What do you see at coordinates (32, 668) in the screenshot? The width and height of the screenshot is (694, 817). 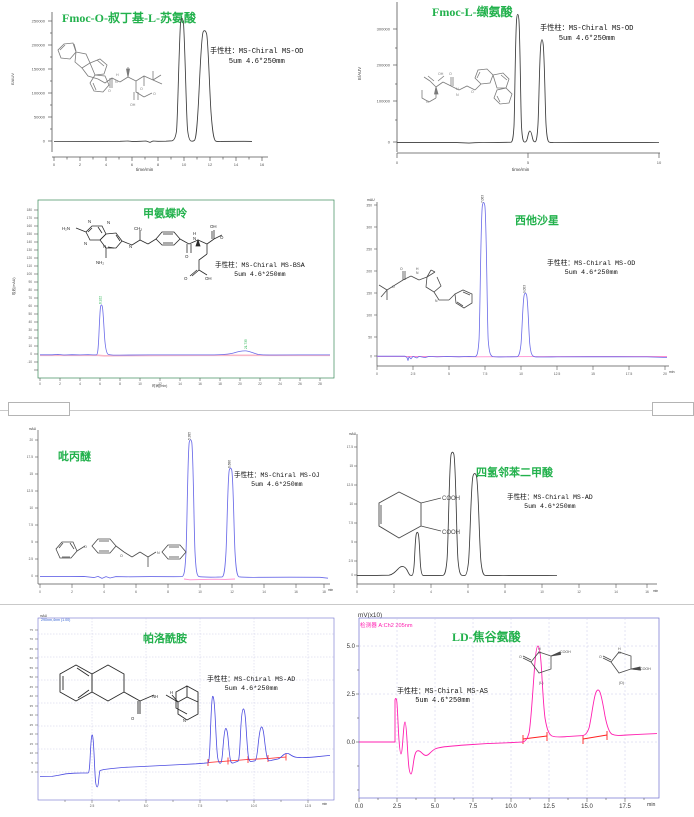 I see `svg-text: 55` at bounding box center [32, 668].